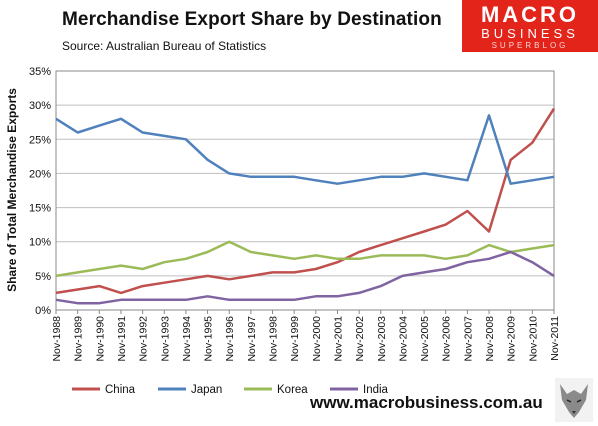  What do you see at coordinates (305, 259) in the screenshot?
I see `series-line-korea` at bounding box center [305, 259].